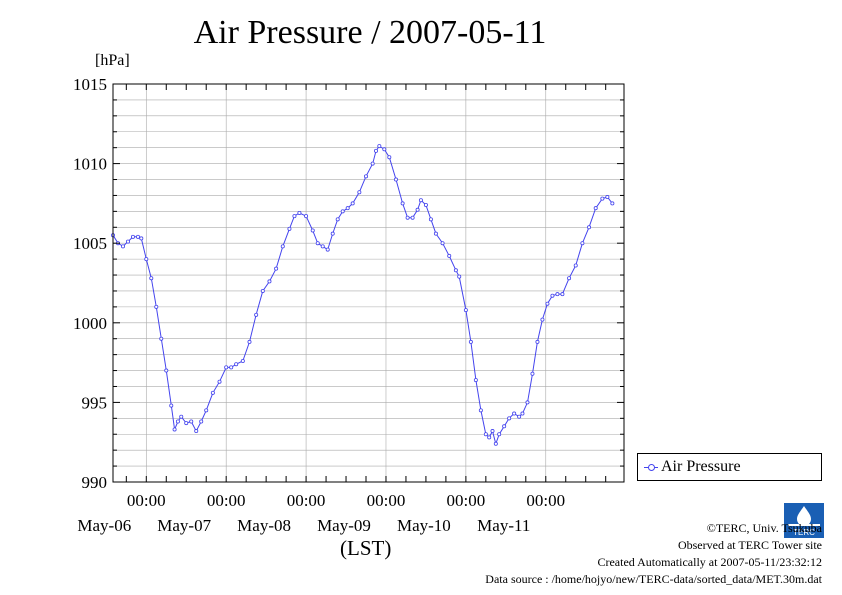  Describe the element at coordinates (344, 525) in the screenshot. I see `x-date-label: May-09` at that location.